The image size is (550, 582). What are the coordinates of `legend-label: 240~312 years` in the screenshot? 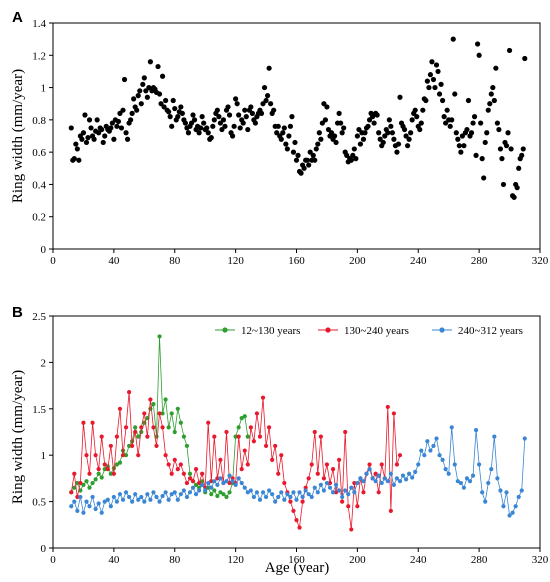 It's located at (490, 331).